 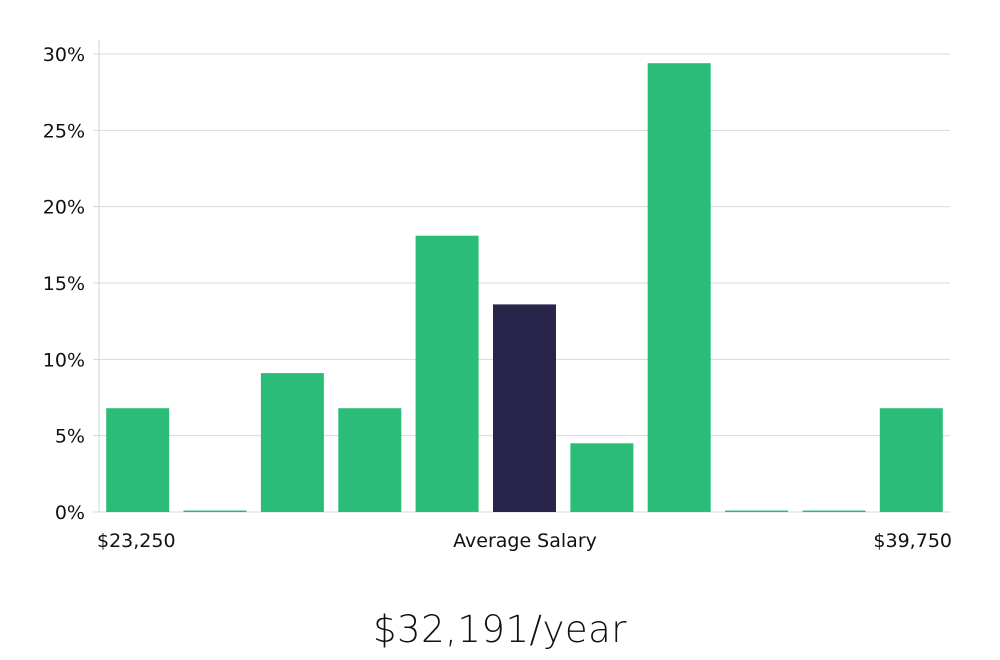 What do you see at coordinates (136, 541) in the screenshot?
I see `x-min-label: $23,250` at bounding box center [136, 541].